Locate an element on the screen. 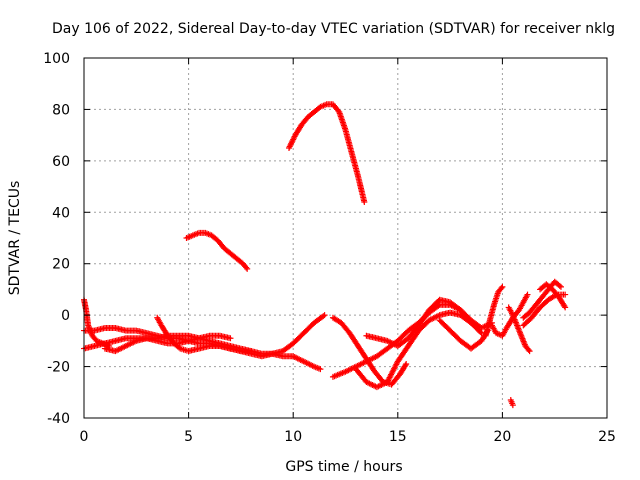  y-tick-label: 0 is located at coordinates (65, 316).